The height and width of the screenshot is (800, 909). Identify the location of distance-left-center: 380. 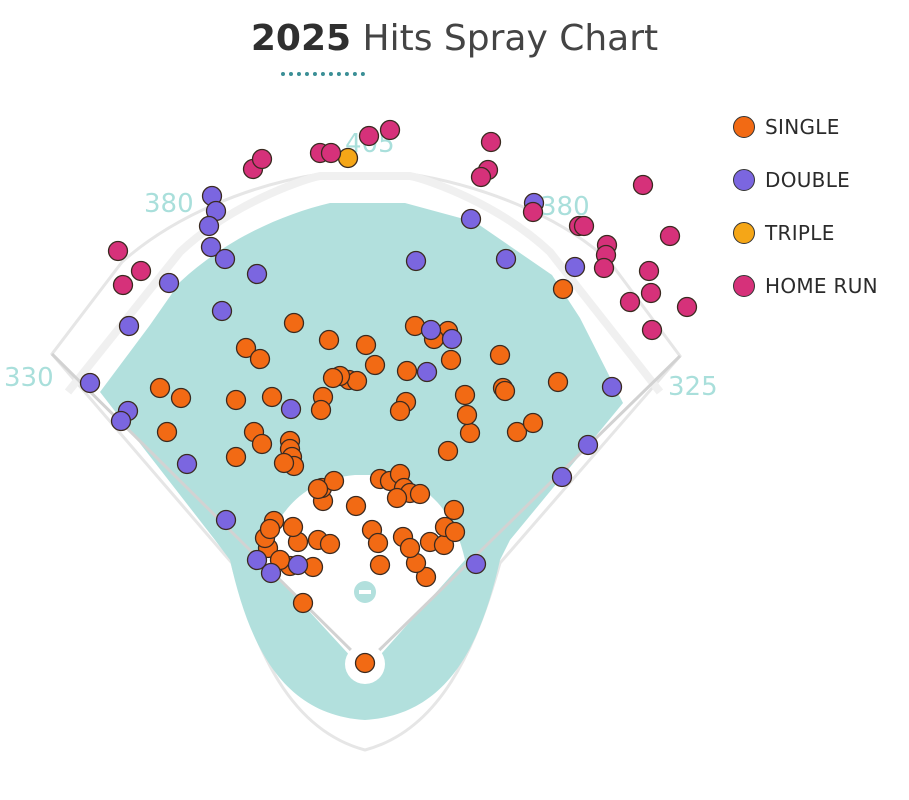
(169, 204).